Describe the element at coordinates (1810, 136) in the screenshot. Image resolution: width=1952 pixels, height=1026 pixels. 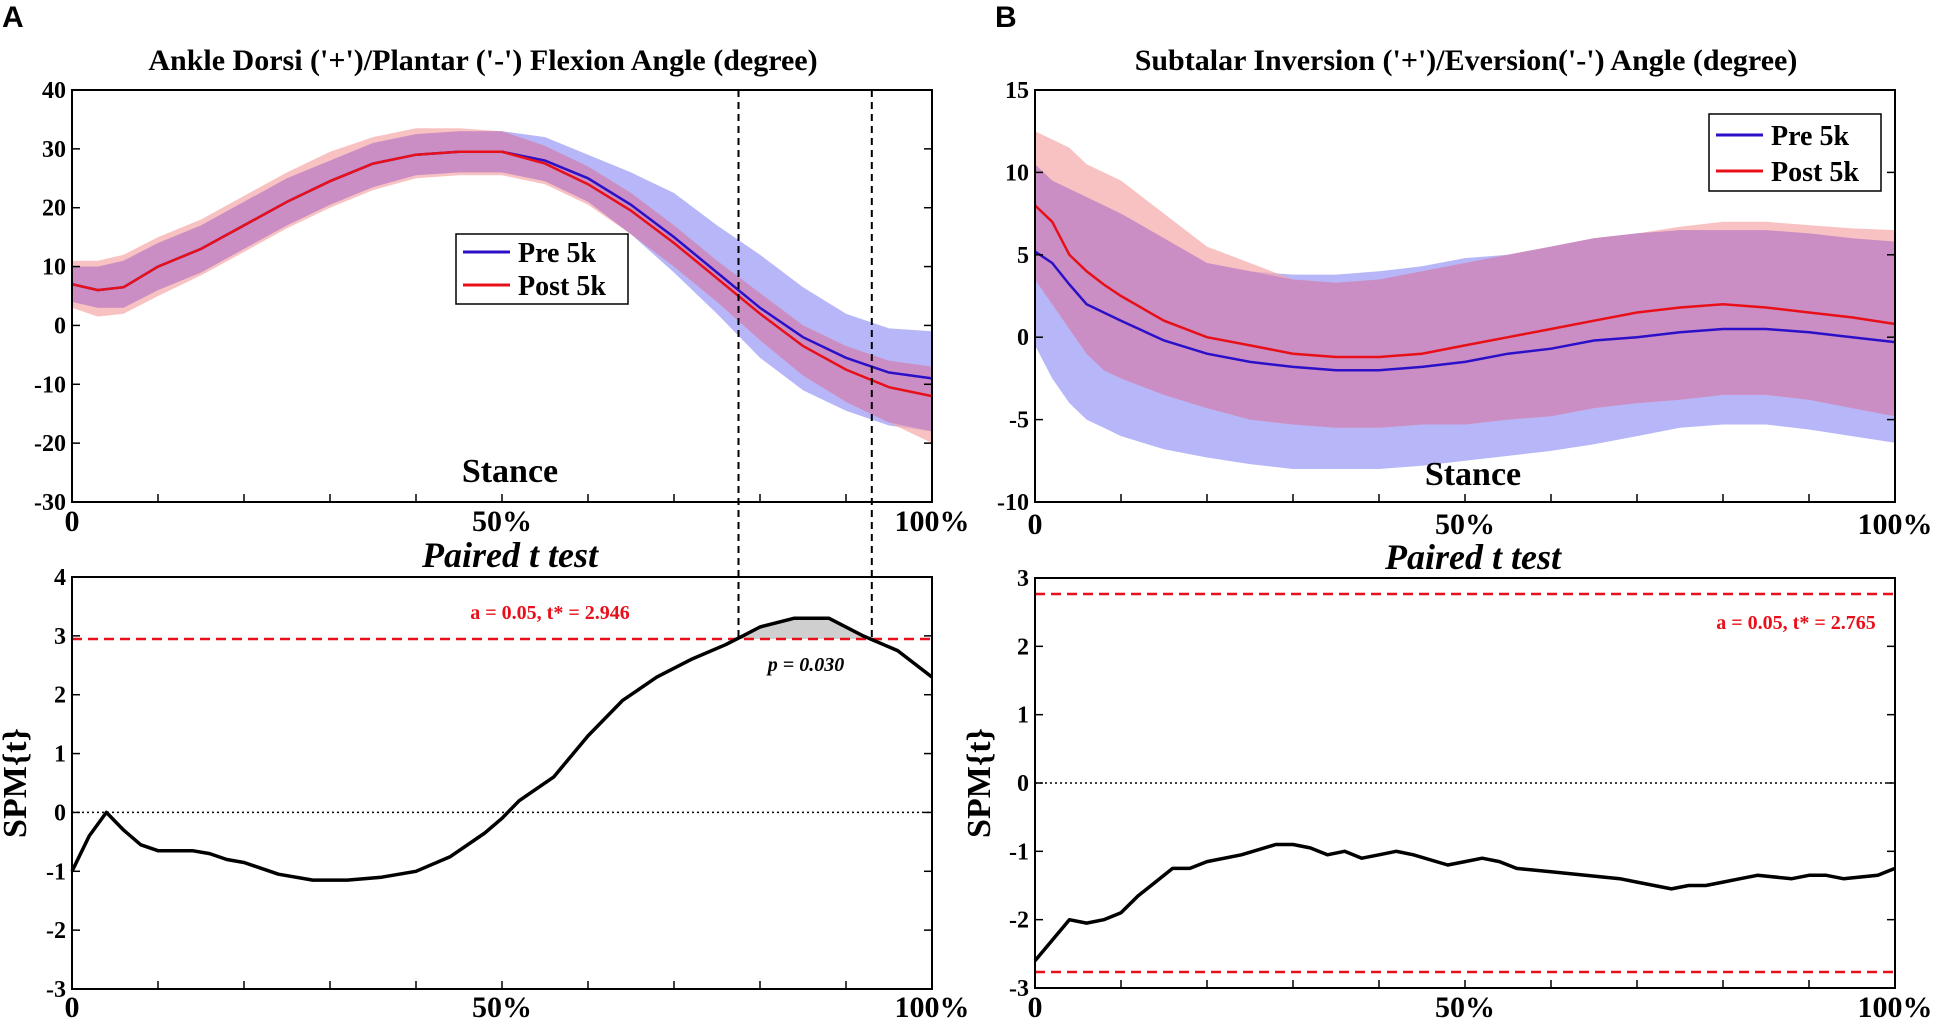
I see `panel-b-legend-pre: Pre 5k` at that location.